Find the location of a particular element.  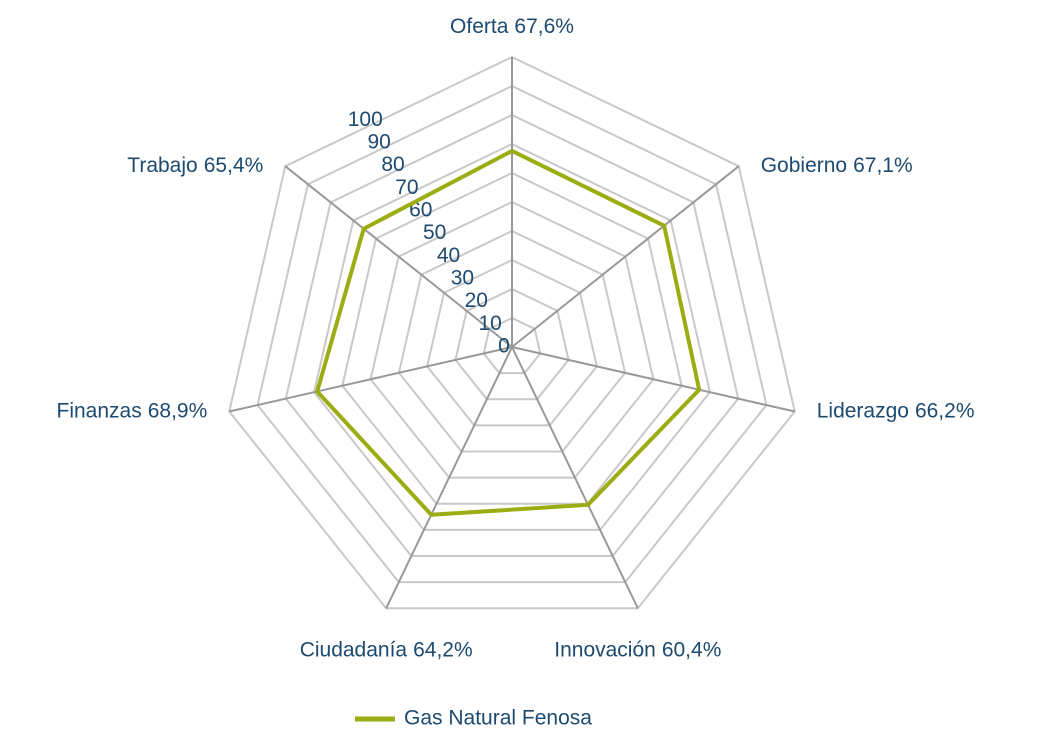

category-label: Finanzas 68,9% is located at coordinates (132, 410).